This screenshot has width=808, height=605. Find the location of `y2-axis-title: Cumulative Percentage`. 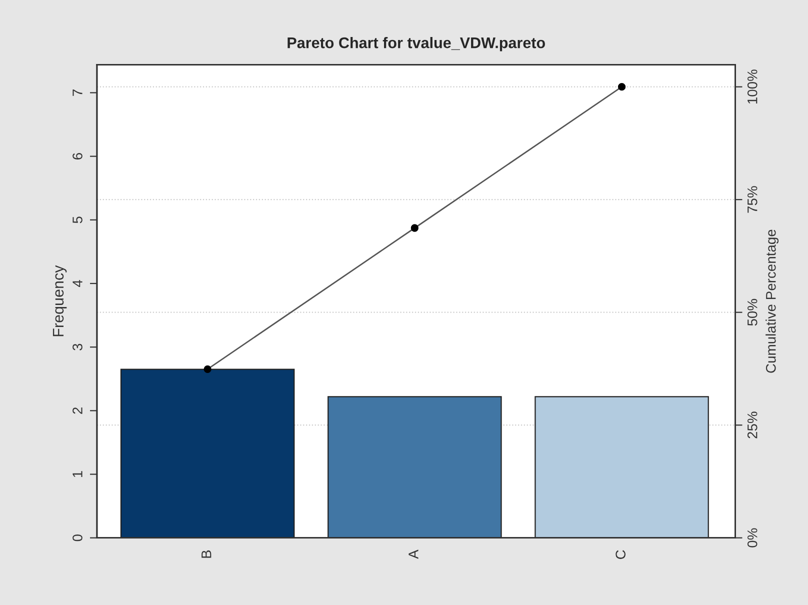

y2-axis-title: Cumulative Percentage is located at coordinates (772, 301).